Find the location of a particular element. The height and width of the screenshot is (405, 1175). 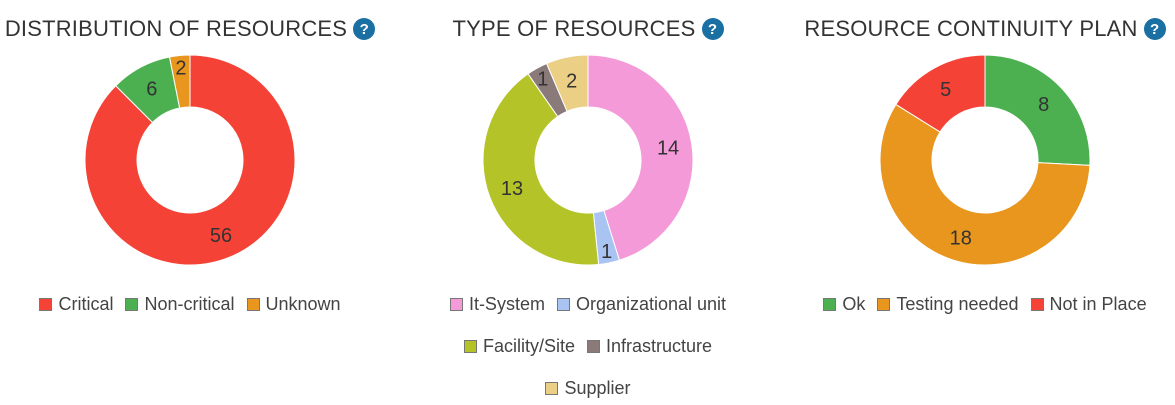

slice-supplier is located at coordinates (567, 83).